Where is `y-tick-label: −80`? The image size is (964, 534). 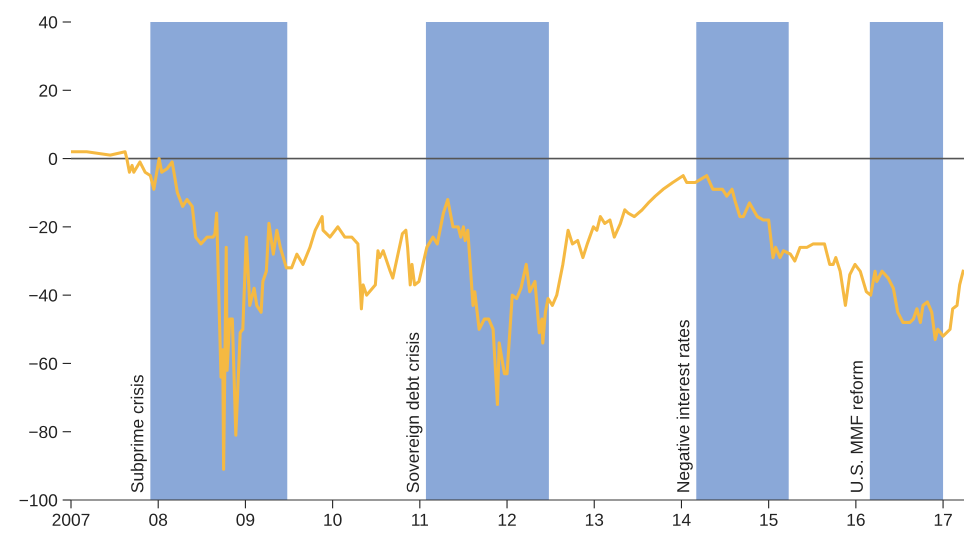
y-tick-label: −80 is located at coordinates (43, 432).